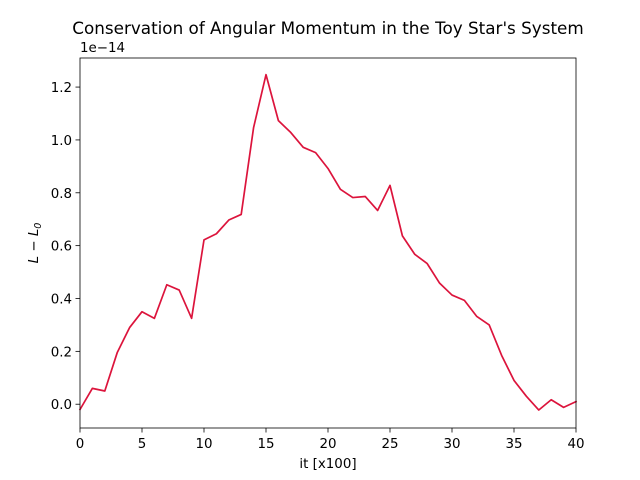 This screenshot has width=640, height=480. Describe the element at coordinates (203, 444) in the screenshot. I see `x-tick-label: 10` at that location.